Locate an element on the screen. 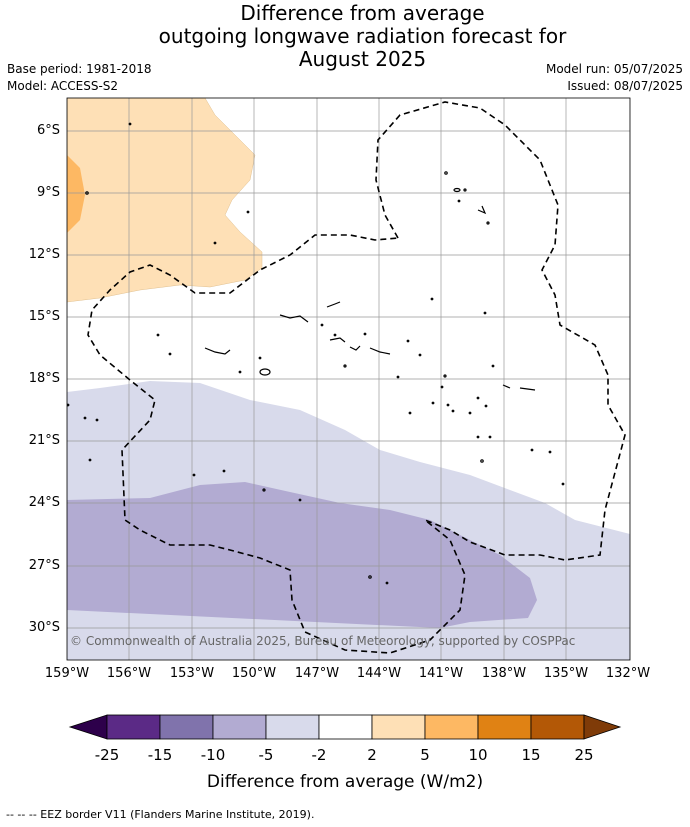  colorbar-tick: -15 is located at coordinates (160, 755).